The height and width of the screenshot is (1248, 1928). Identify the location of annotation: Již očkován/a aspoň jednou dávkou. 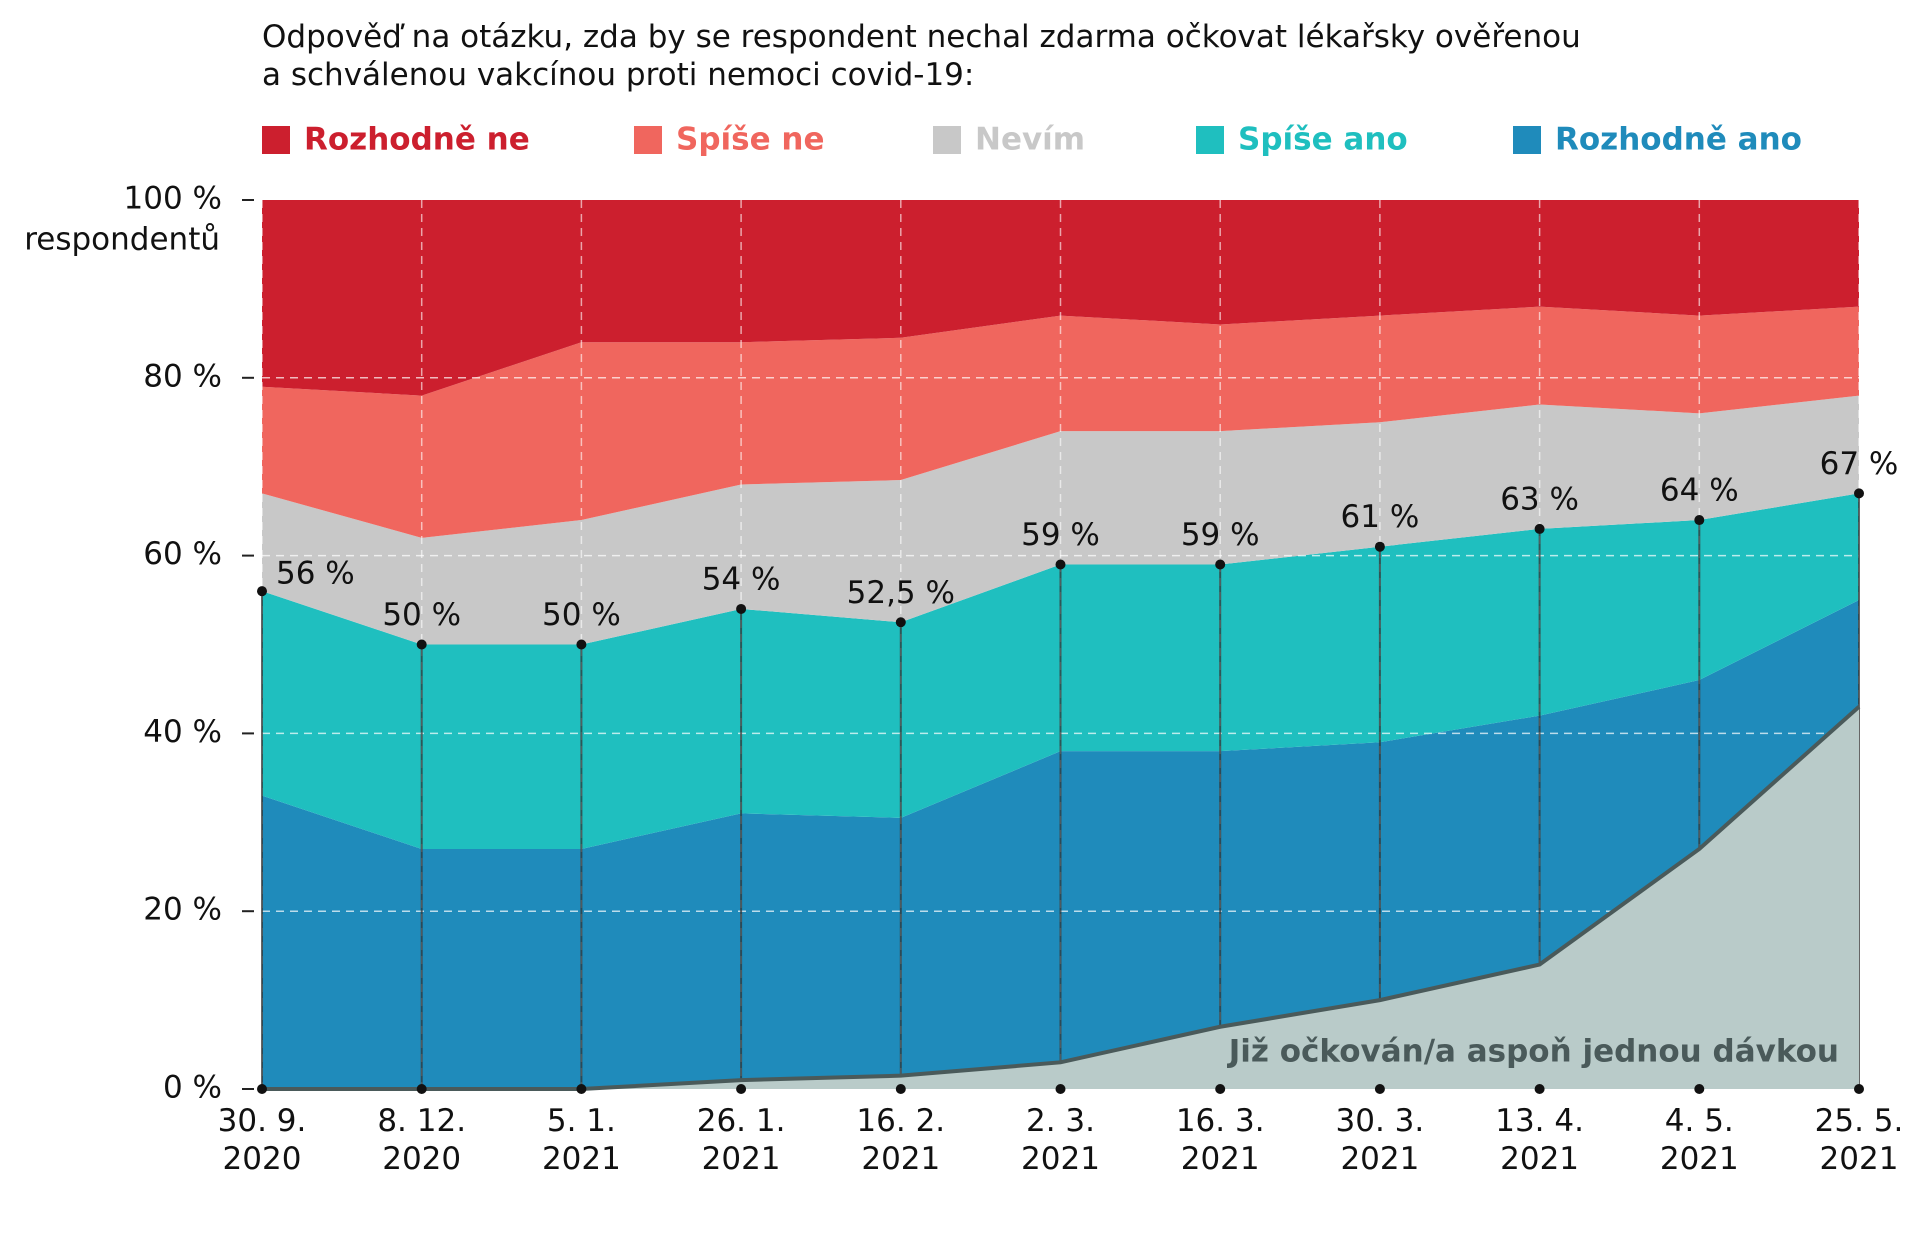
(1533, 1052).